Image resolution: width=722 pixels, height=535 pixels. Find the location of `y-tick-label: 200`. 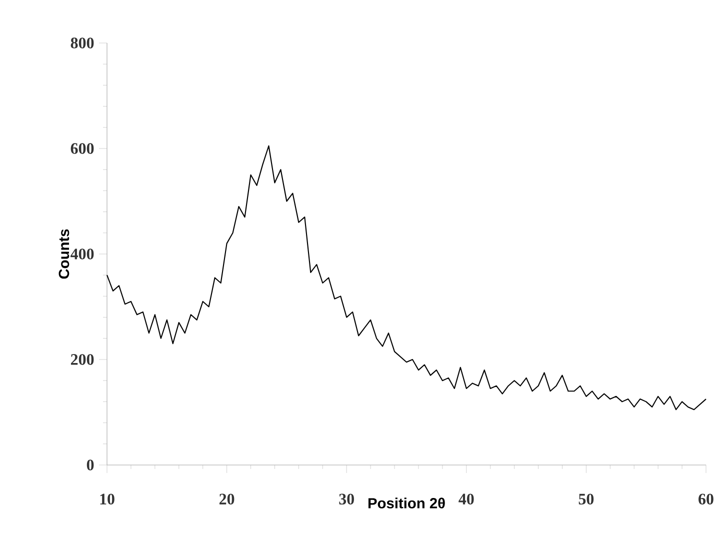

y-tick-label: 200 is located at coordinates (82, 359).